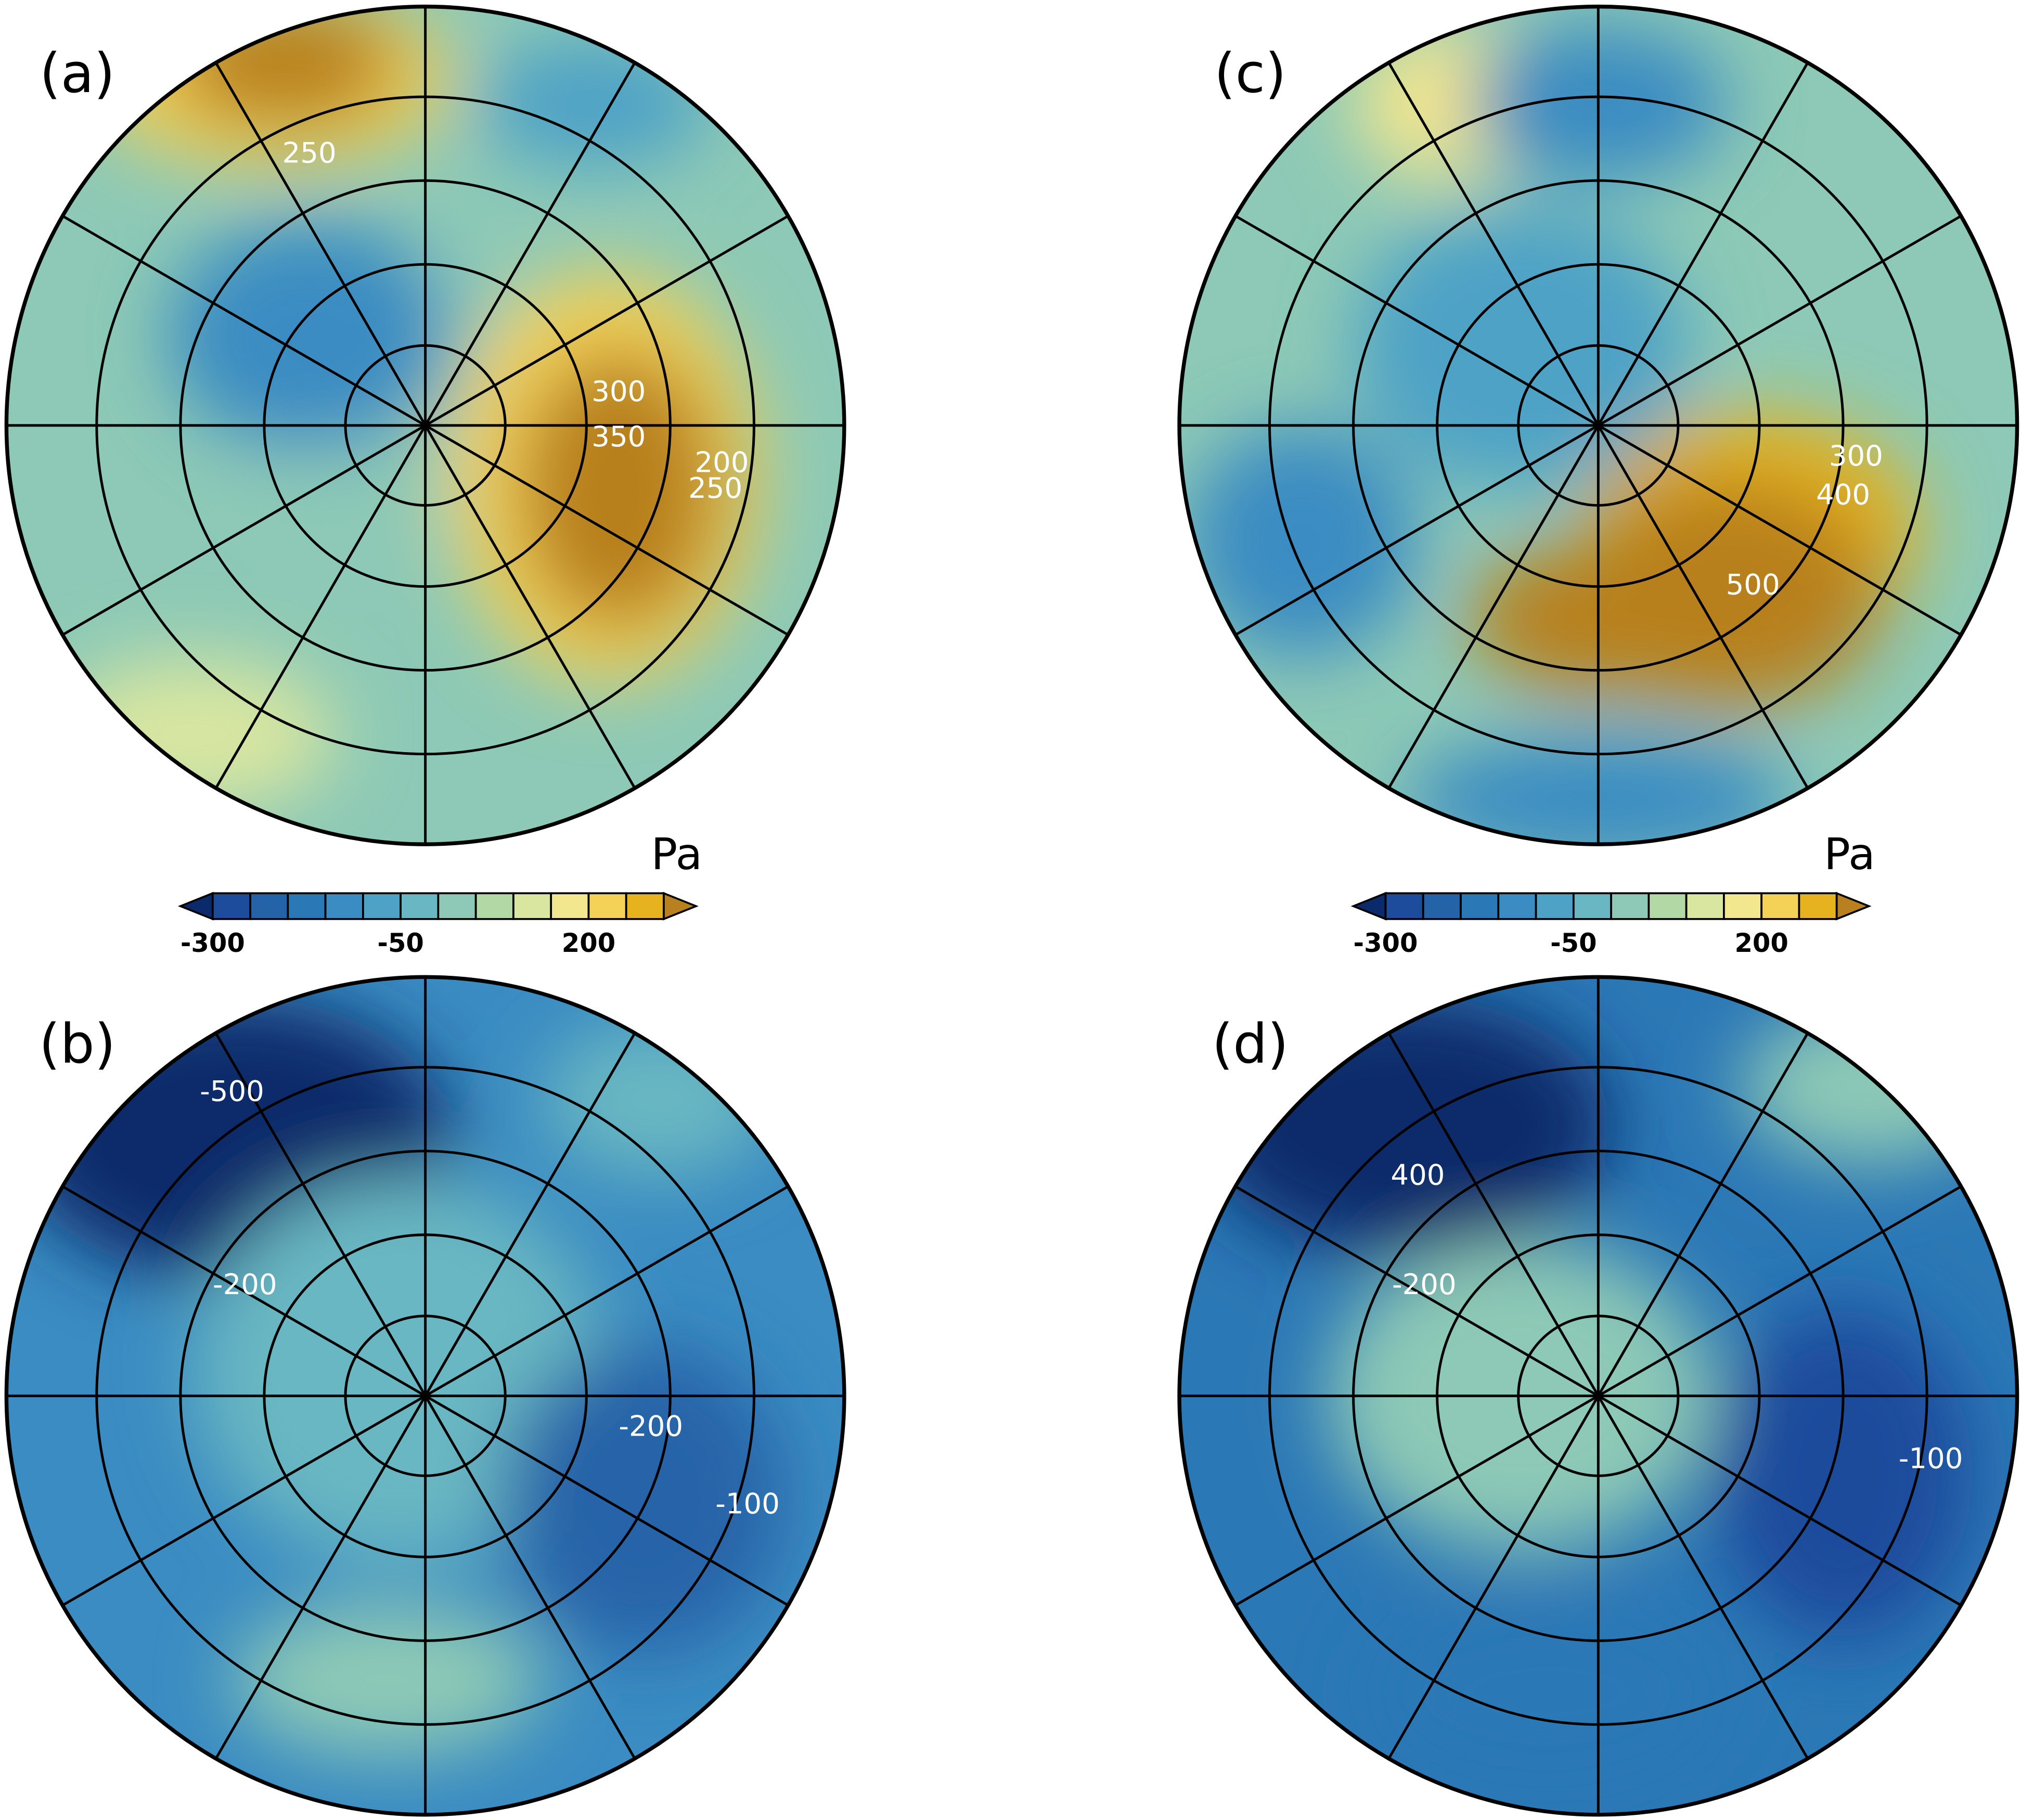  I want to click on panel-label: (b), so click(77, 1044).